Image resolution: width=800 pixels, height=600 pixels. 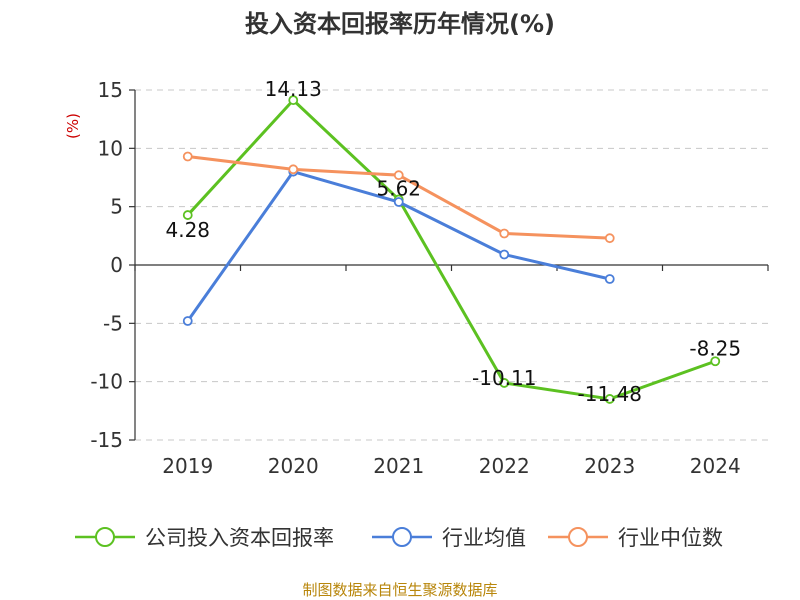 I want to click on x-tick-label: 2022, so click(x=504, y=466).